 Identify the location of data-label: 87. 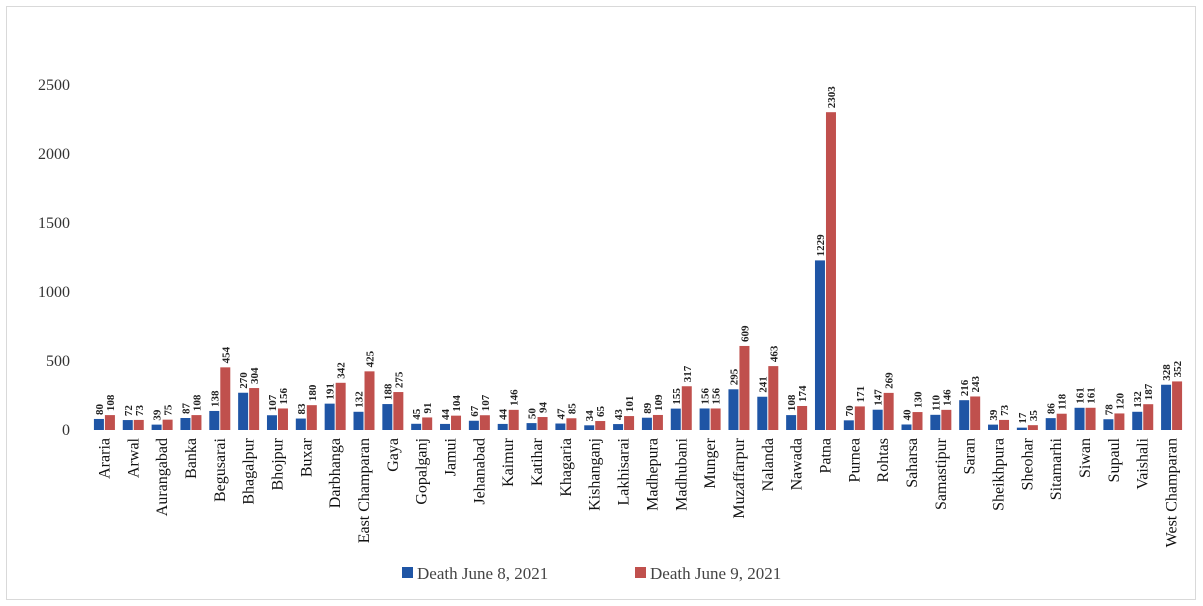
(186, 408).